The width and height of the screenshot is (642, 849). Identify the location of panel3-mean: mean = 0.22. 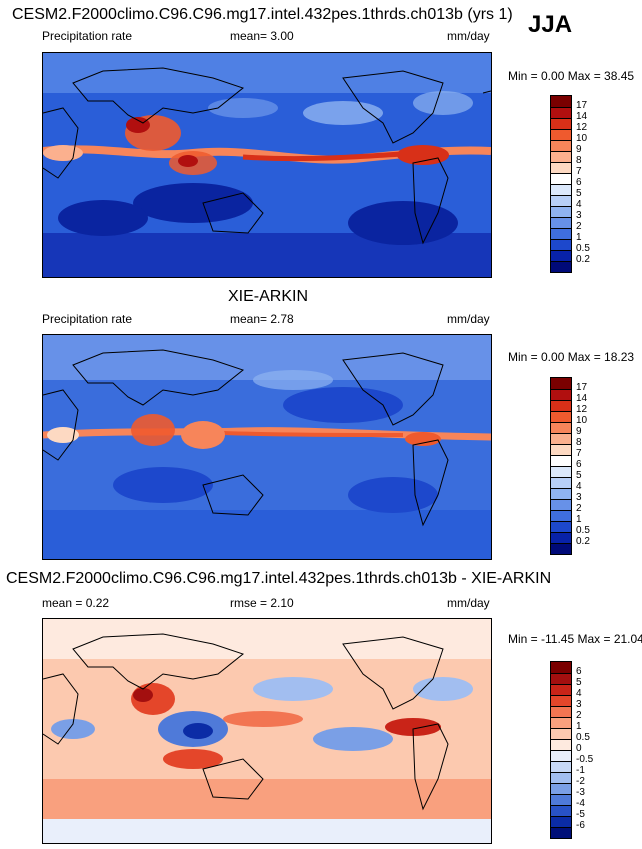
(76, 603).